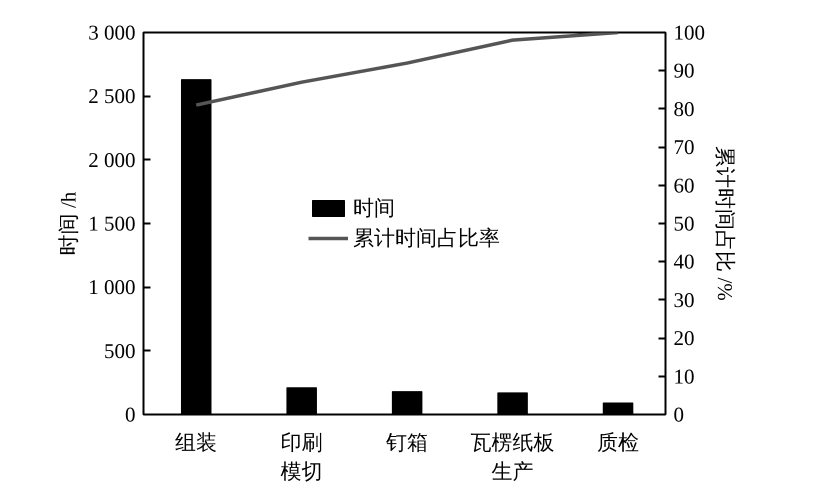 This screenshot has width=833, height=495. I want to click on y2-tick-label: 20, so click(684, 338).